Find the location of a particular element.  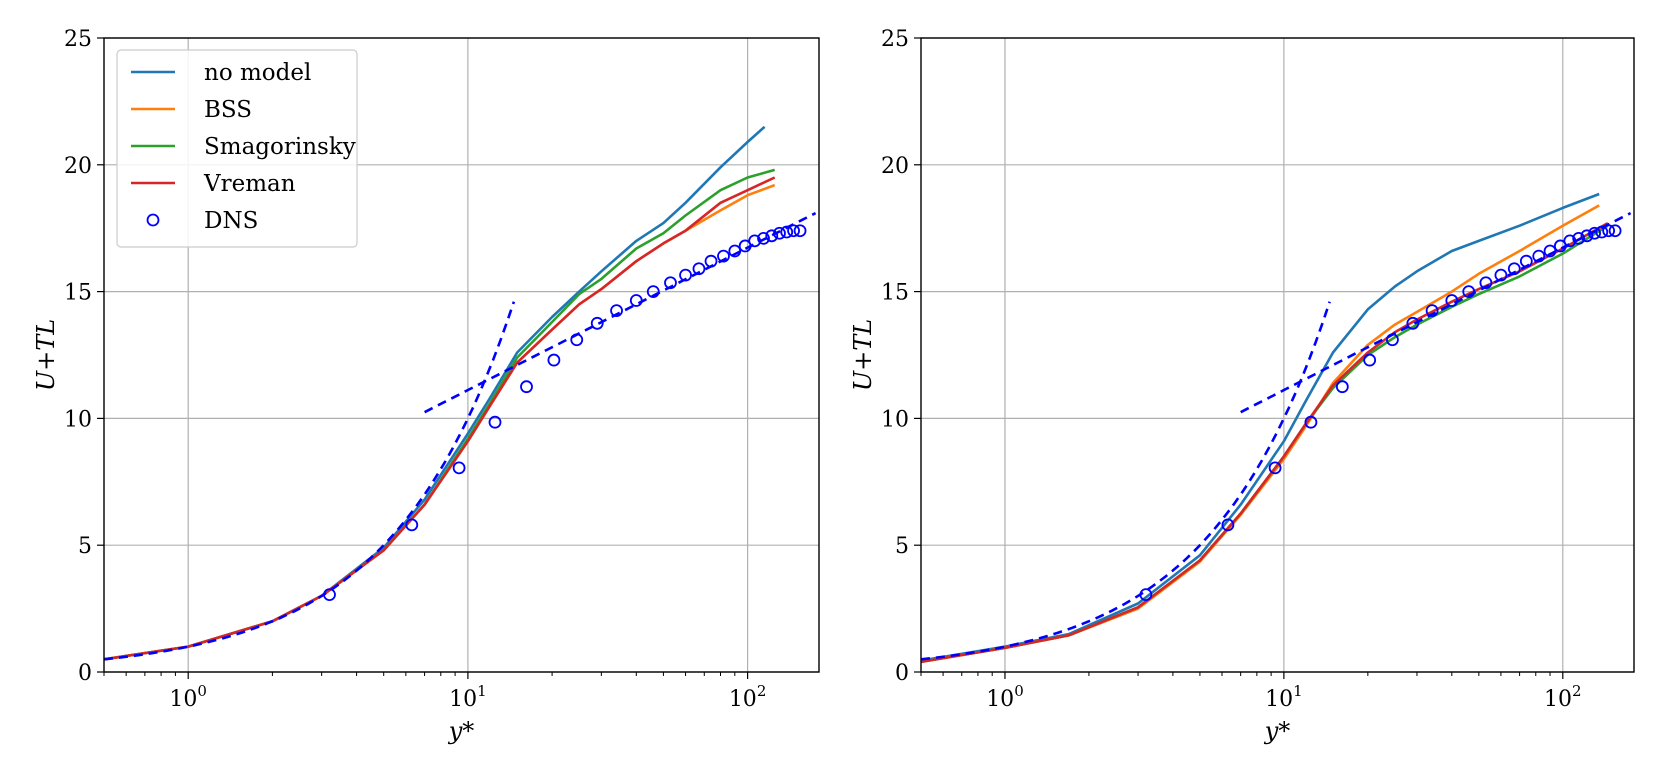

legend-label: DNS is located at coordinates (231, 221).